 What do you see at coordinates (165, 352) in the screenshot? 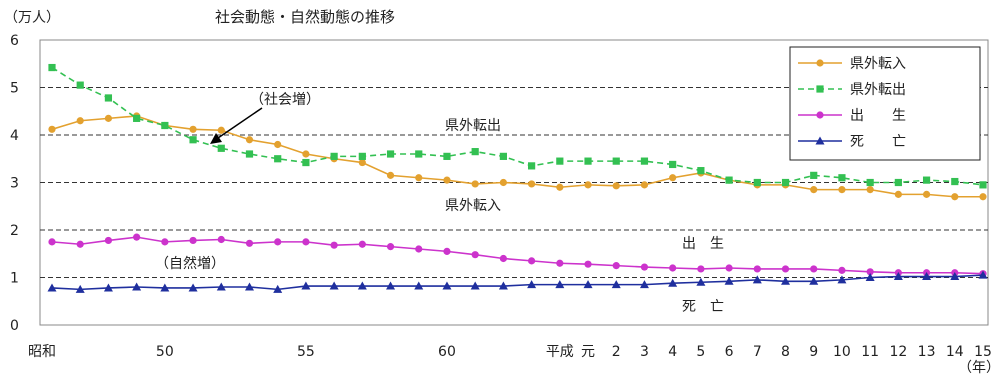
I see `x-tick-label: 50` at bounding box center [165, 352].